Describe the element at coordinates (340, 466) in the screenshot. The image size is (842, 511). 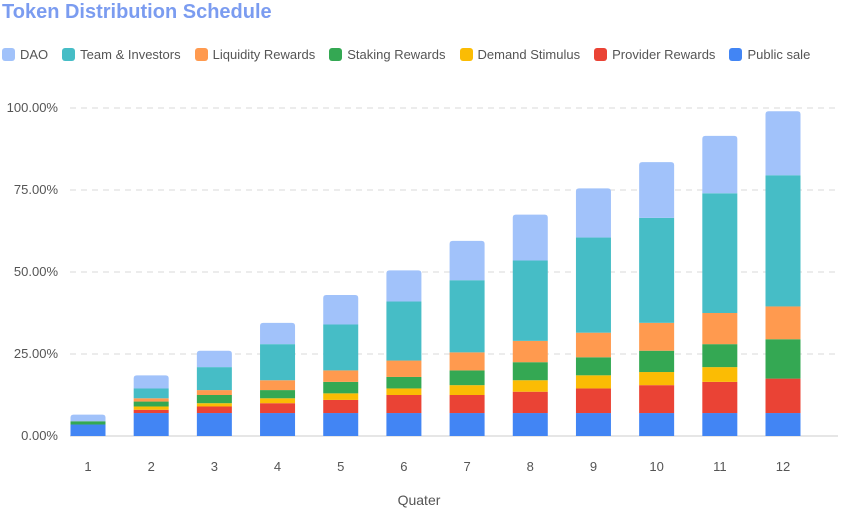
I see `x-tick-label: 5` at that location.